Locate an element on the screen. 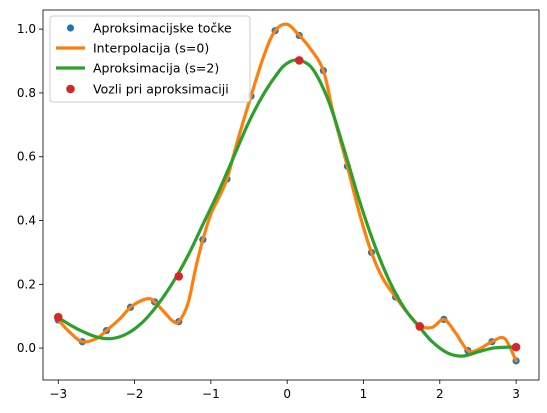 The image size is (547, 413). y-tick-label: 0.0 is located at coordinates (26, 348).